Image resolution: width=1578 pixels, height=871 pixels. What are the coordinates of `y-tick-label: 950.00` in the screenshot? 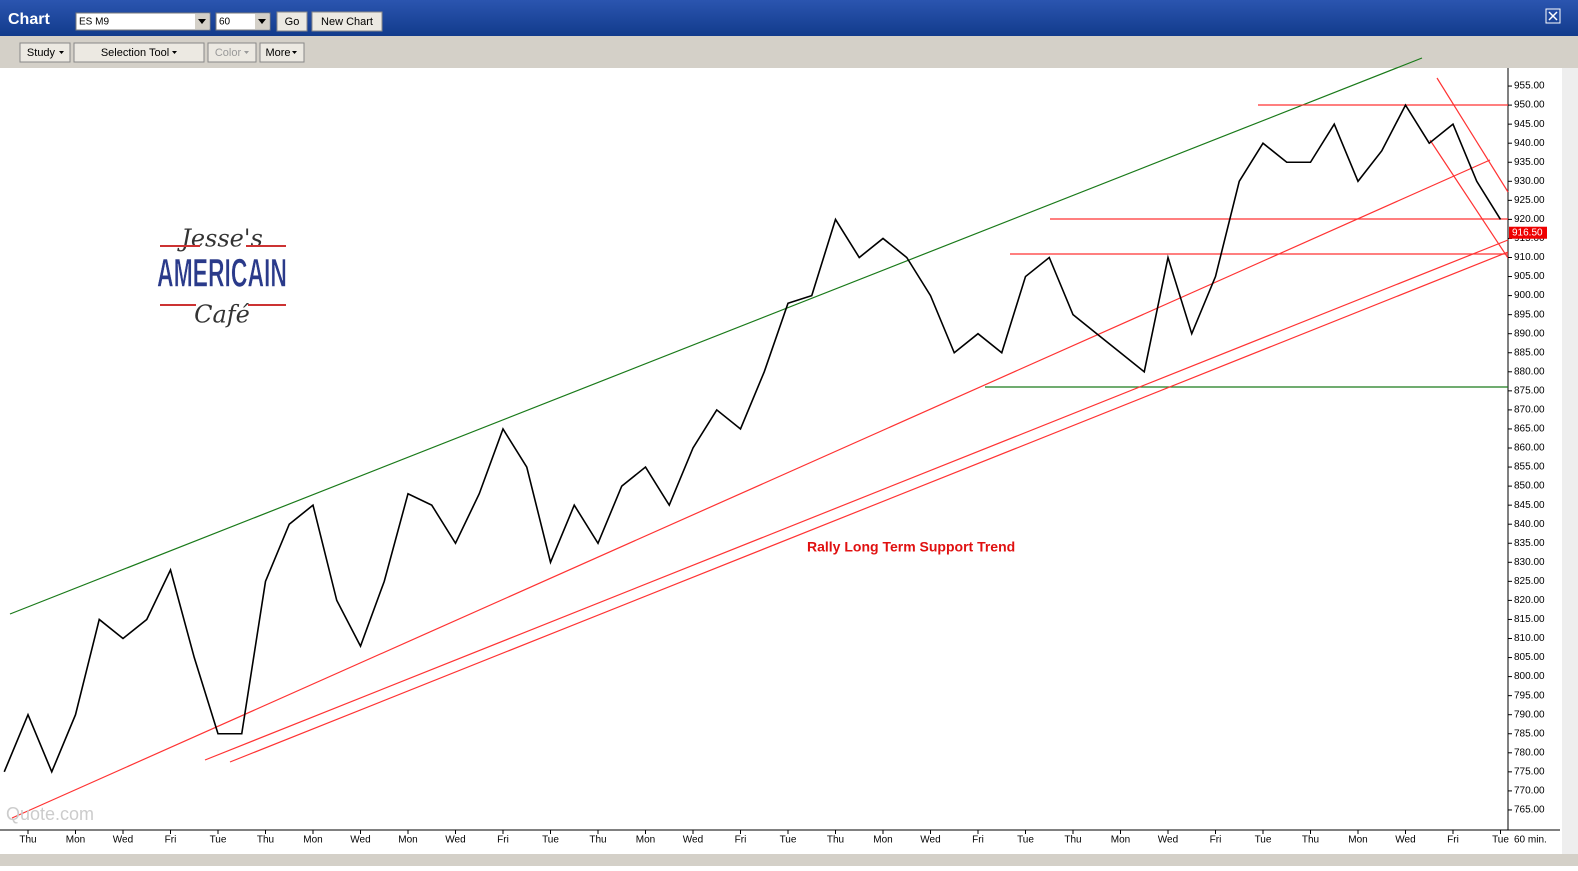 It's located at (1529, 105).